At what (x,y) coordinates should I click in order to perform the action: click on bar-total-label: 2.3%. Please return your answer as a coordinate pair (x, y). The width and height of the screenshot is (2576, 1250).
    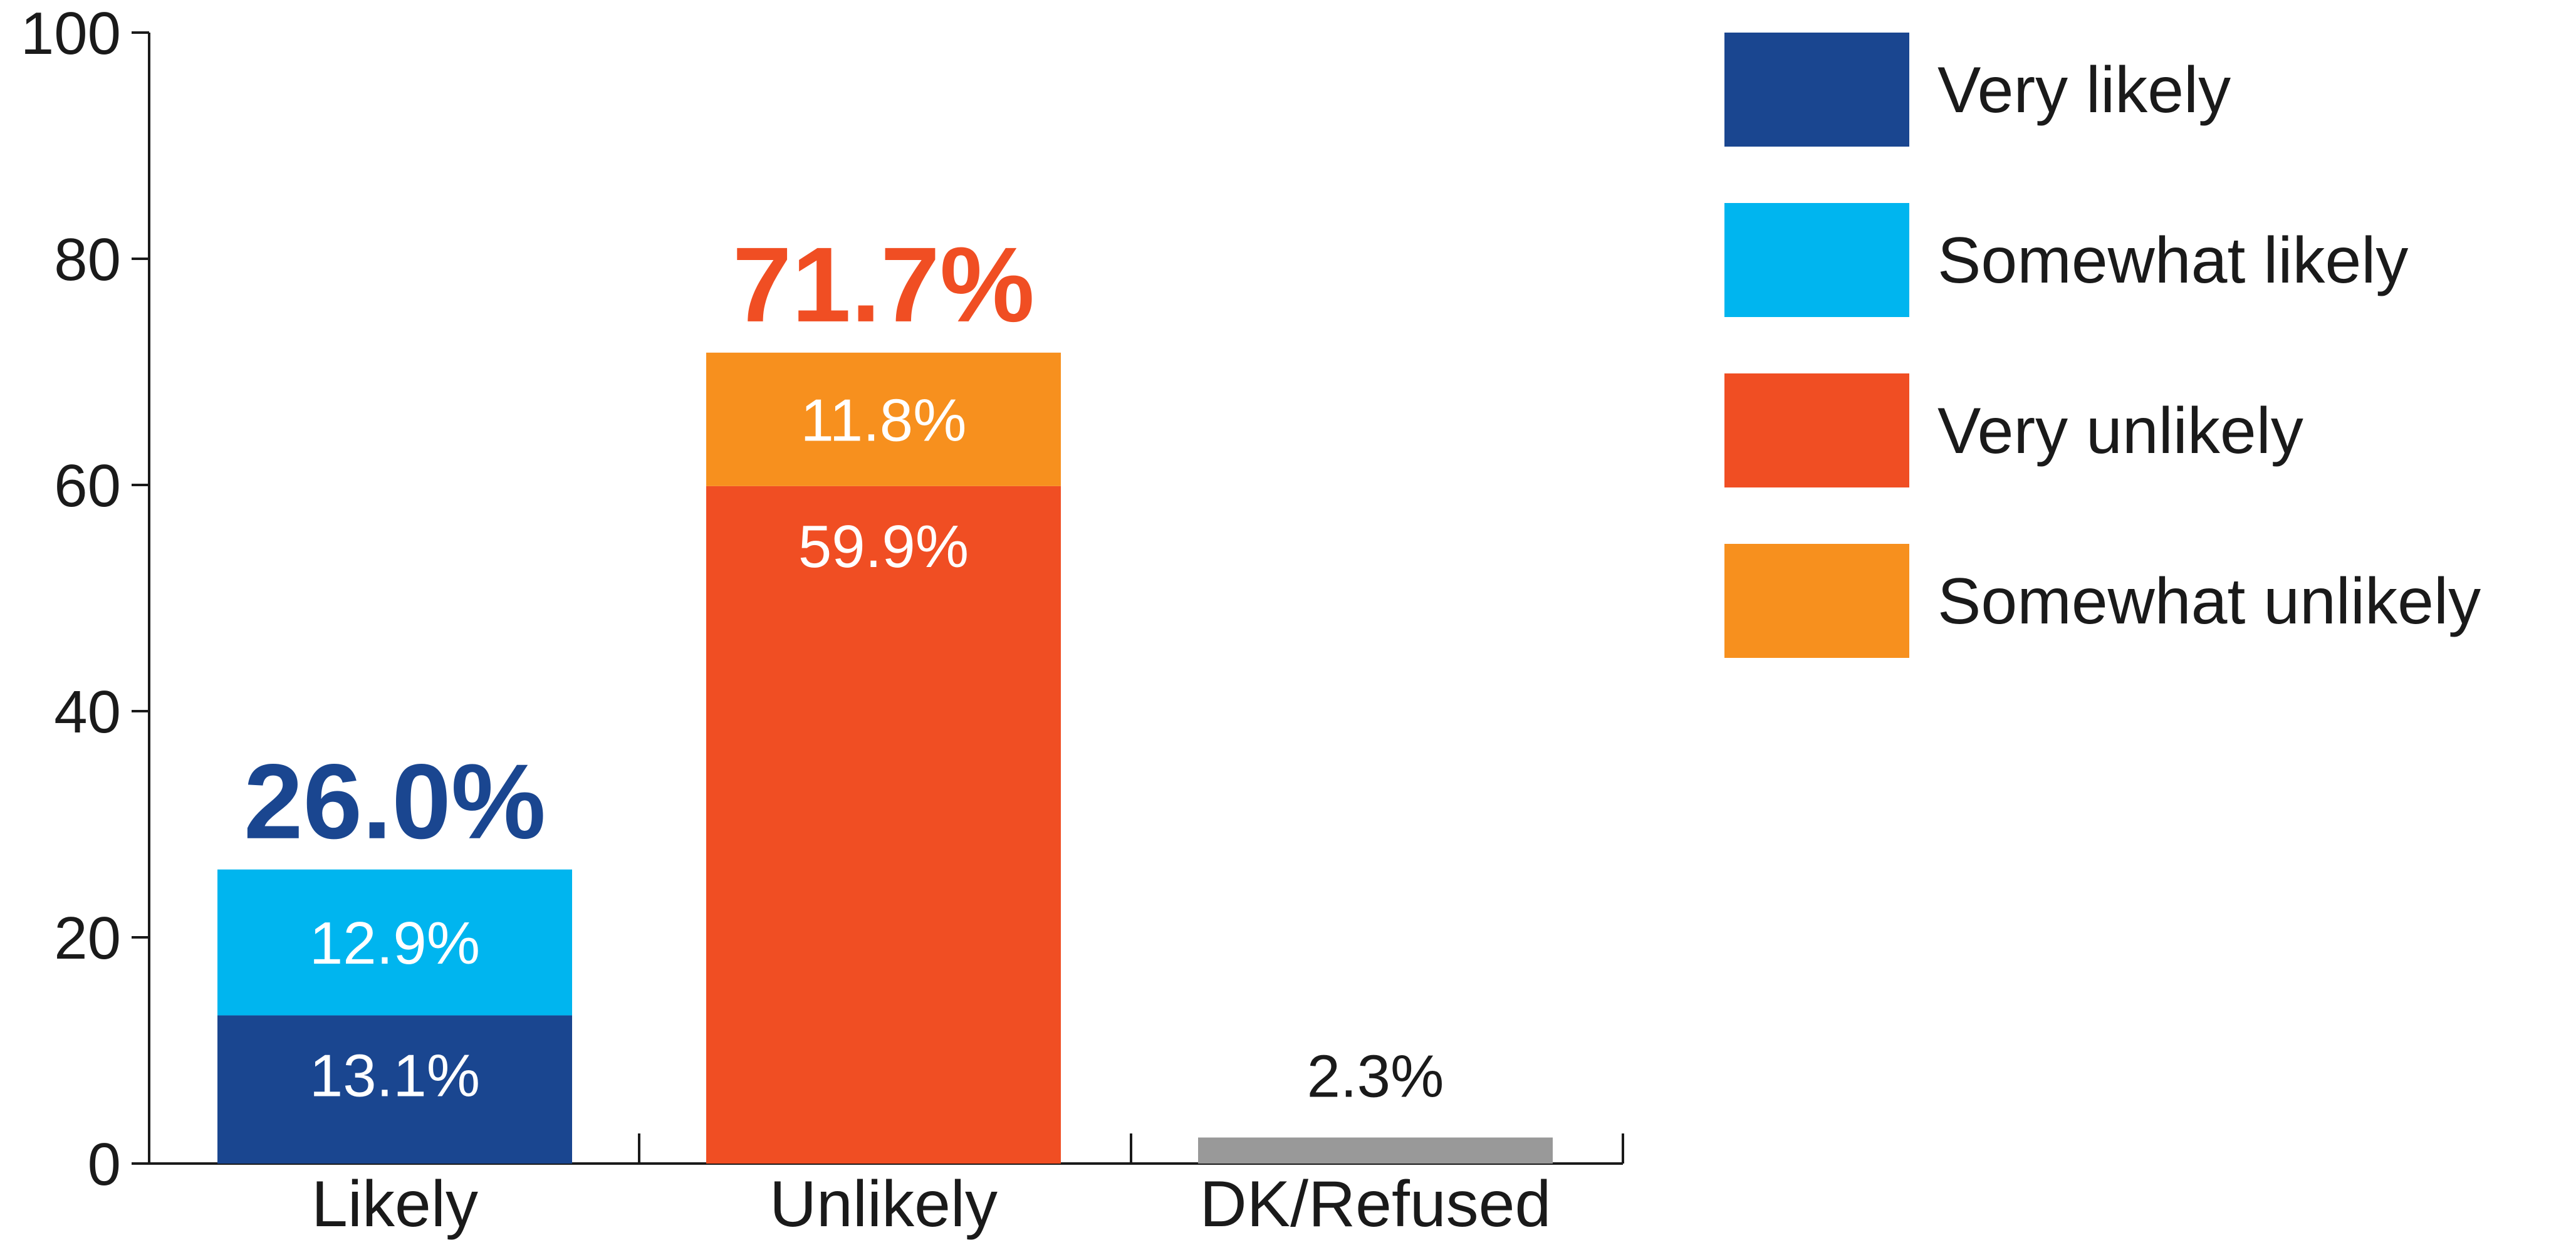
    Looking at the image, I should click on (1376, 1076).